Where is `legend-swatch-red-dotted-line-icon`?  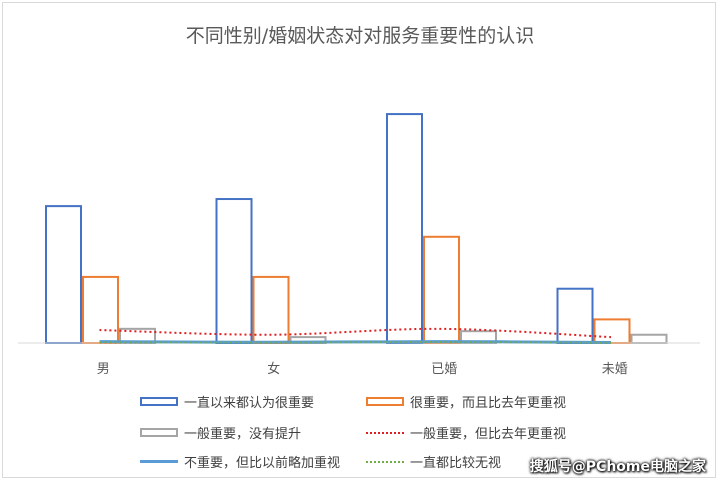
legend-swatch-red-dotted-line-icon is located at coordinates (385, 432).